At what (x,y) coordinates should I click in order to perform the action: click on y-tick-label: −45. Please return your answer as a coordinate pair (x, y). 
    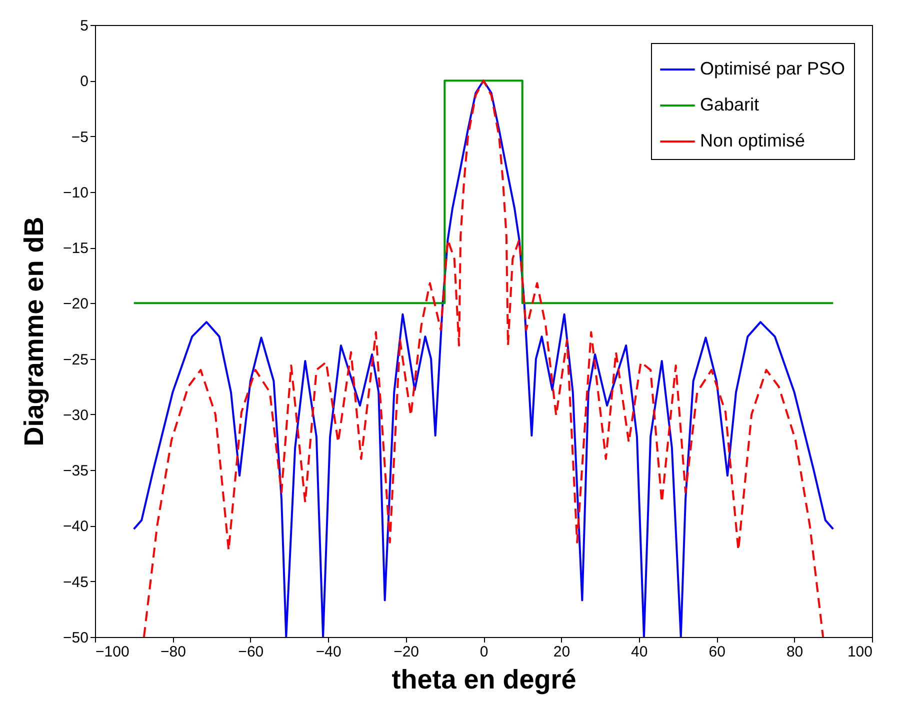
    Looking at the image, I should click on (75, 582).